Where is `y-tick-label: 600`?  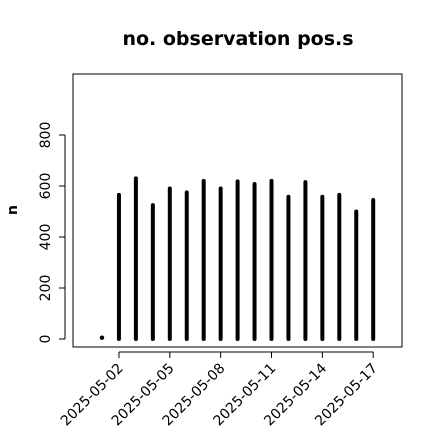
y-tick-label: 600 is located at coordinates (46, 186).